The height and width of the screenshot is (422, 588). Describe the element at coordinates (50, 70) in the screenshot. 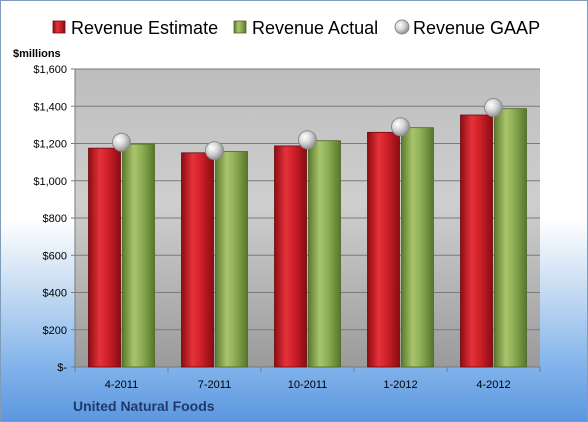

I see `y-tick-label: $1,600` at that location.